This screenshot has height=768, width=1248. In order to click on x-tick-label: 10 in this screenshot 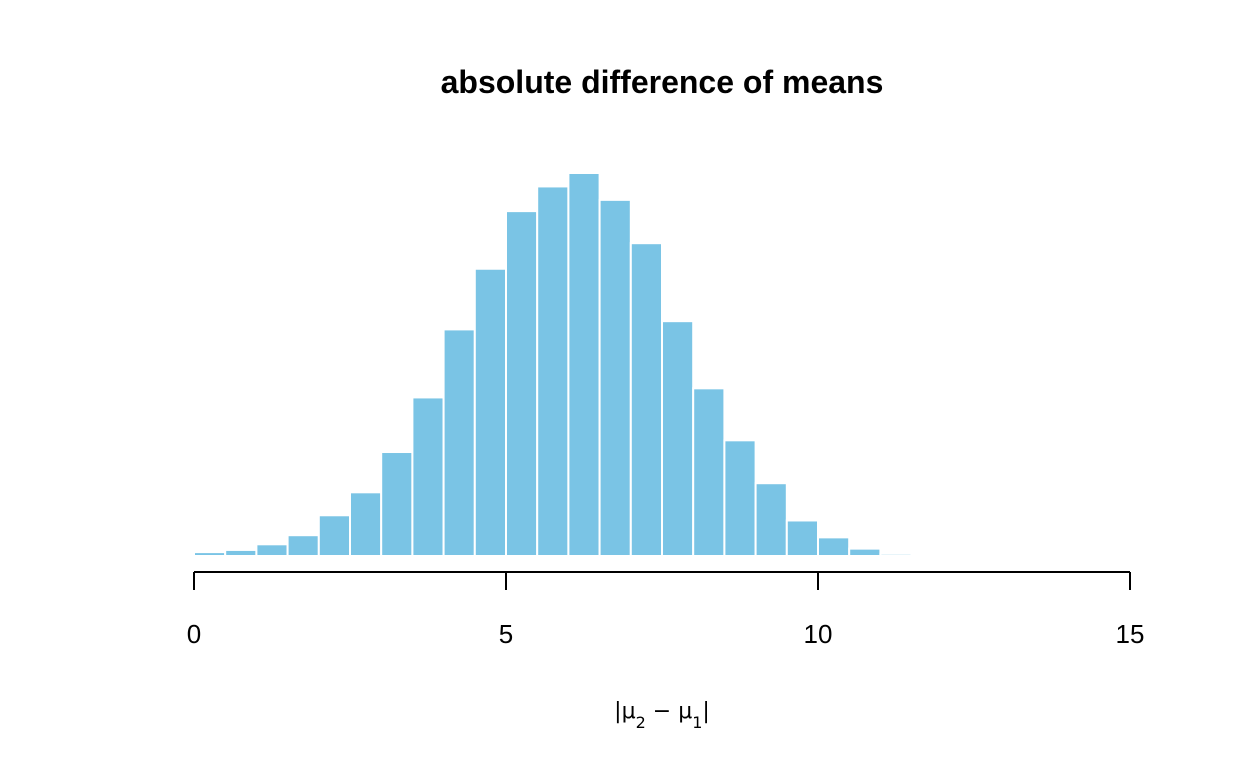, I will do `click(818, 634)`.